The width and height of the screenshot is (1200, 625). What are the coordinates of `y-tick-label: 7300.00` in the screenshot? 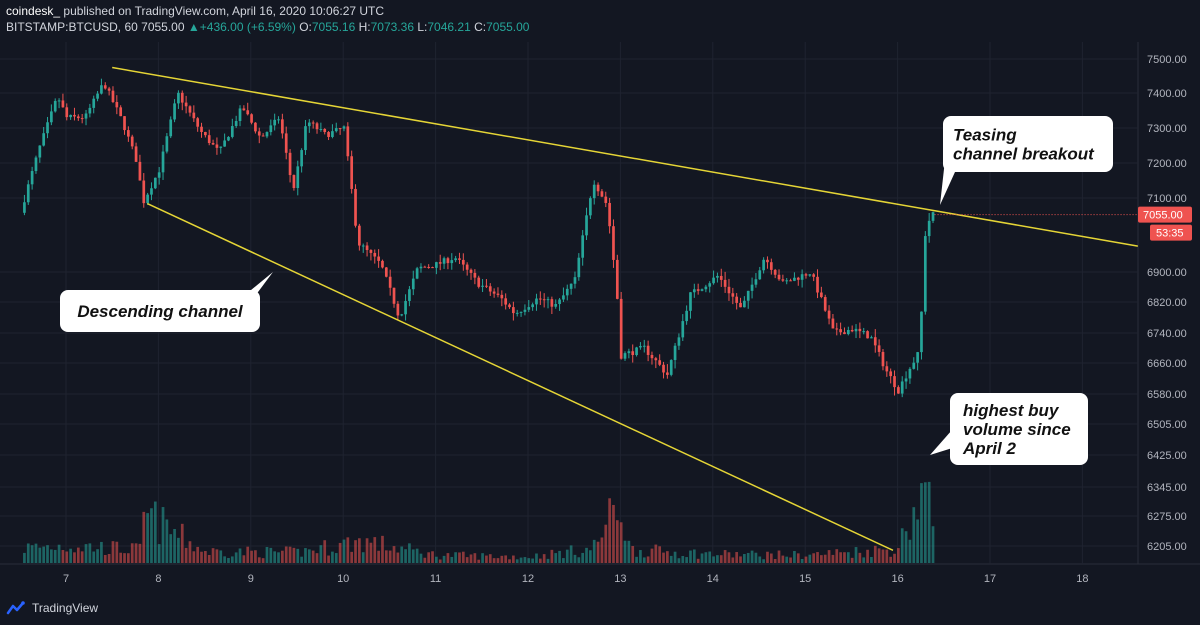 It's located at (1167, 129).